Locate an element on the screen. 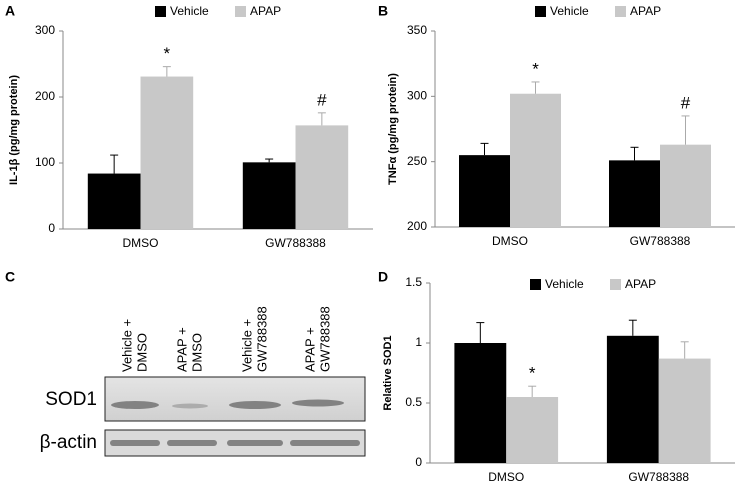 Image resolution: width=737 pixels, height=490 pixels. bands is located at coordinates (235, 422).